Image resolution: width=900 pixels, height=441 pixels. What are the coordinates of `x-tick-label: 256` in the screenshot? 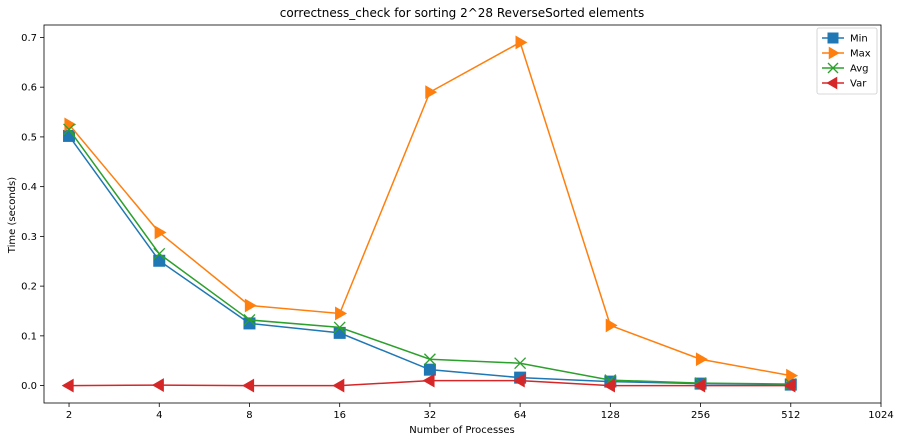 It's located at (700, 415).